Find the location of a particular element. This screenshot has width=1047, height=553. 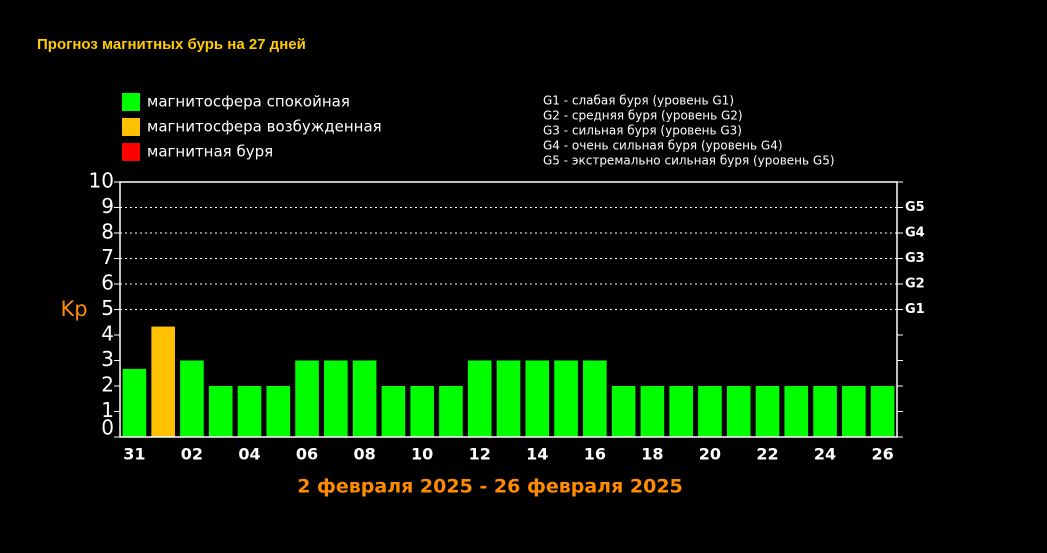

x-axis-label: 2 февраля 2025 - 26 февраля 2025 is located at coordinates (490, 487).